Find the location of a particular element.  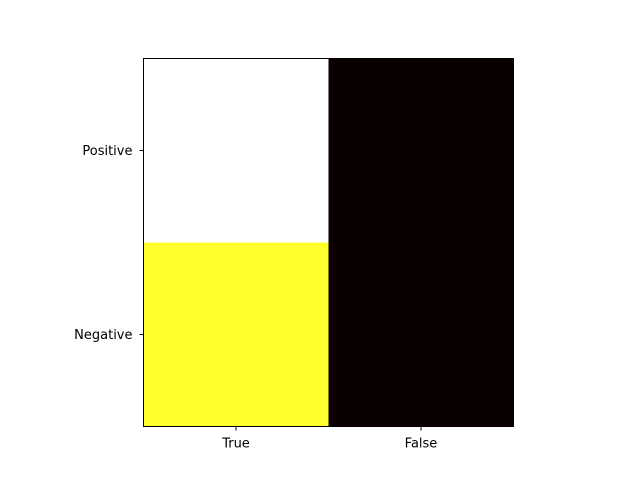

y-tick-label-negative: Negative is located at coordinates (103, 335).